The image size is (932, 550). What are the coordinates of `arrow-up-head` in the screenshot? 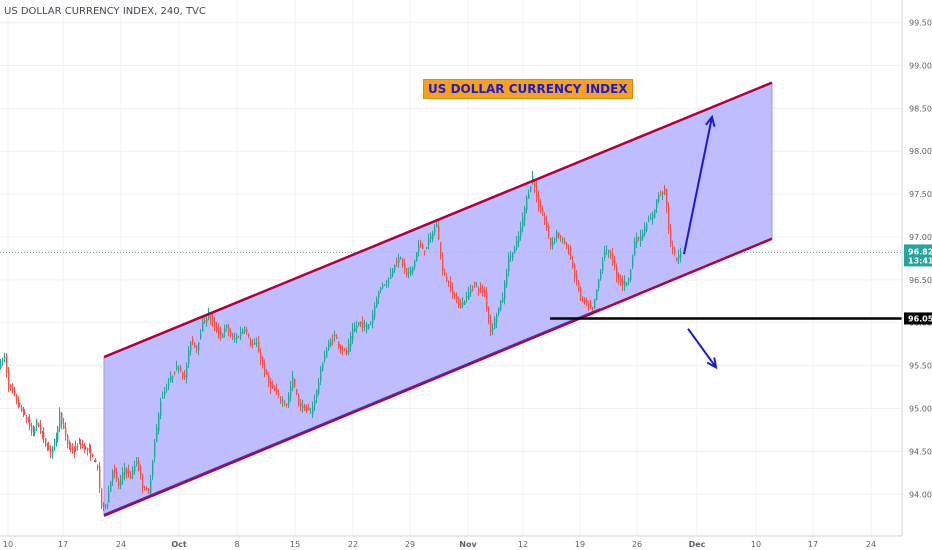 It's located at (710, 120).